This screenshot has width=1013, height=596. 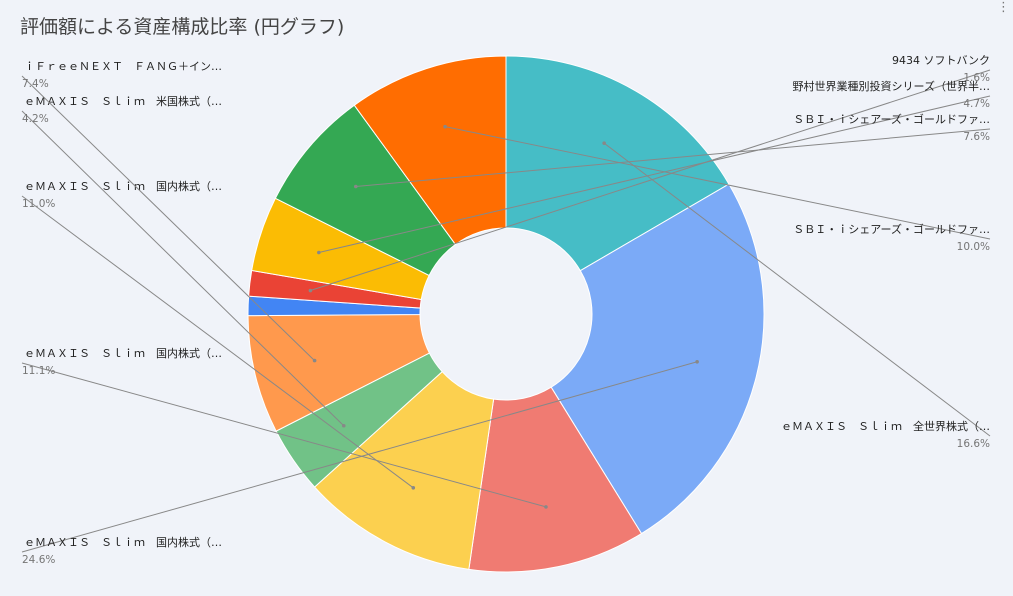 What do you see at coordinates (1003, 7) in the screenshot?
I see `more-options-icon: ⋮` at bounding box center [1003, 7].